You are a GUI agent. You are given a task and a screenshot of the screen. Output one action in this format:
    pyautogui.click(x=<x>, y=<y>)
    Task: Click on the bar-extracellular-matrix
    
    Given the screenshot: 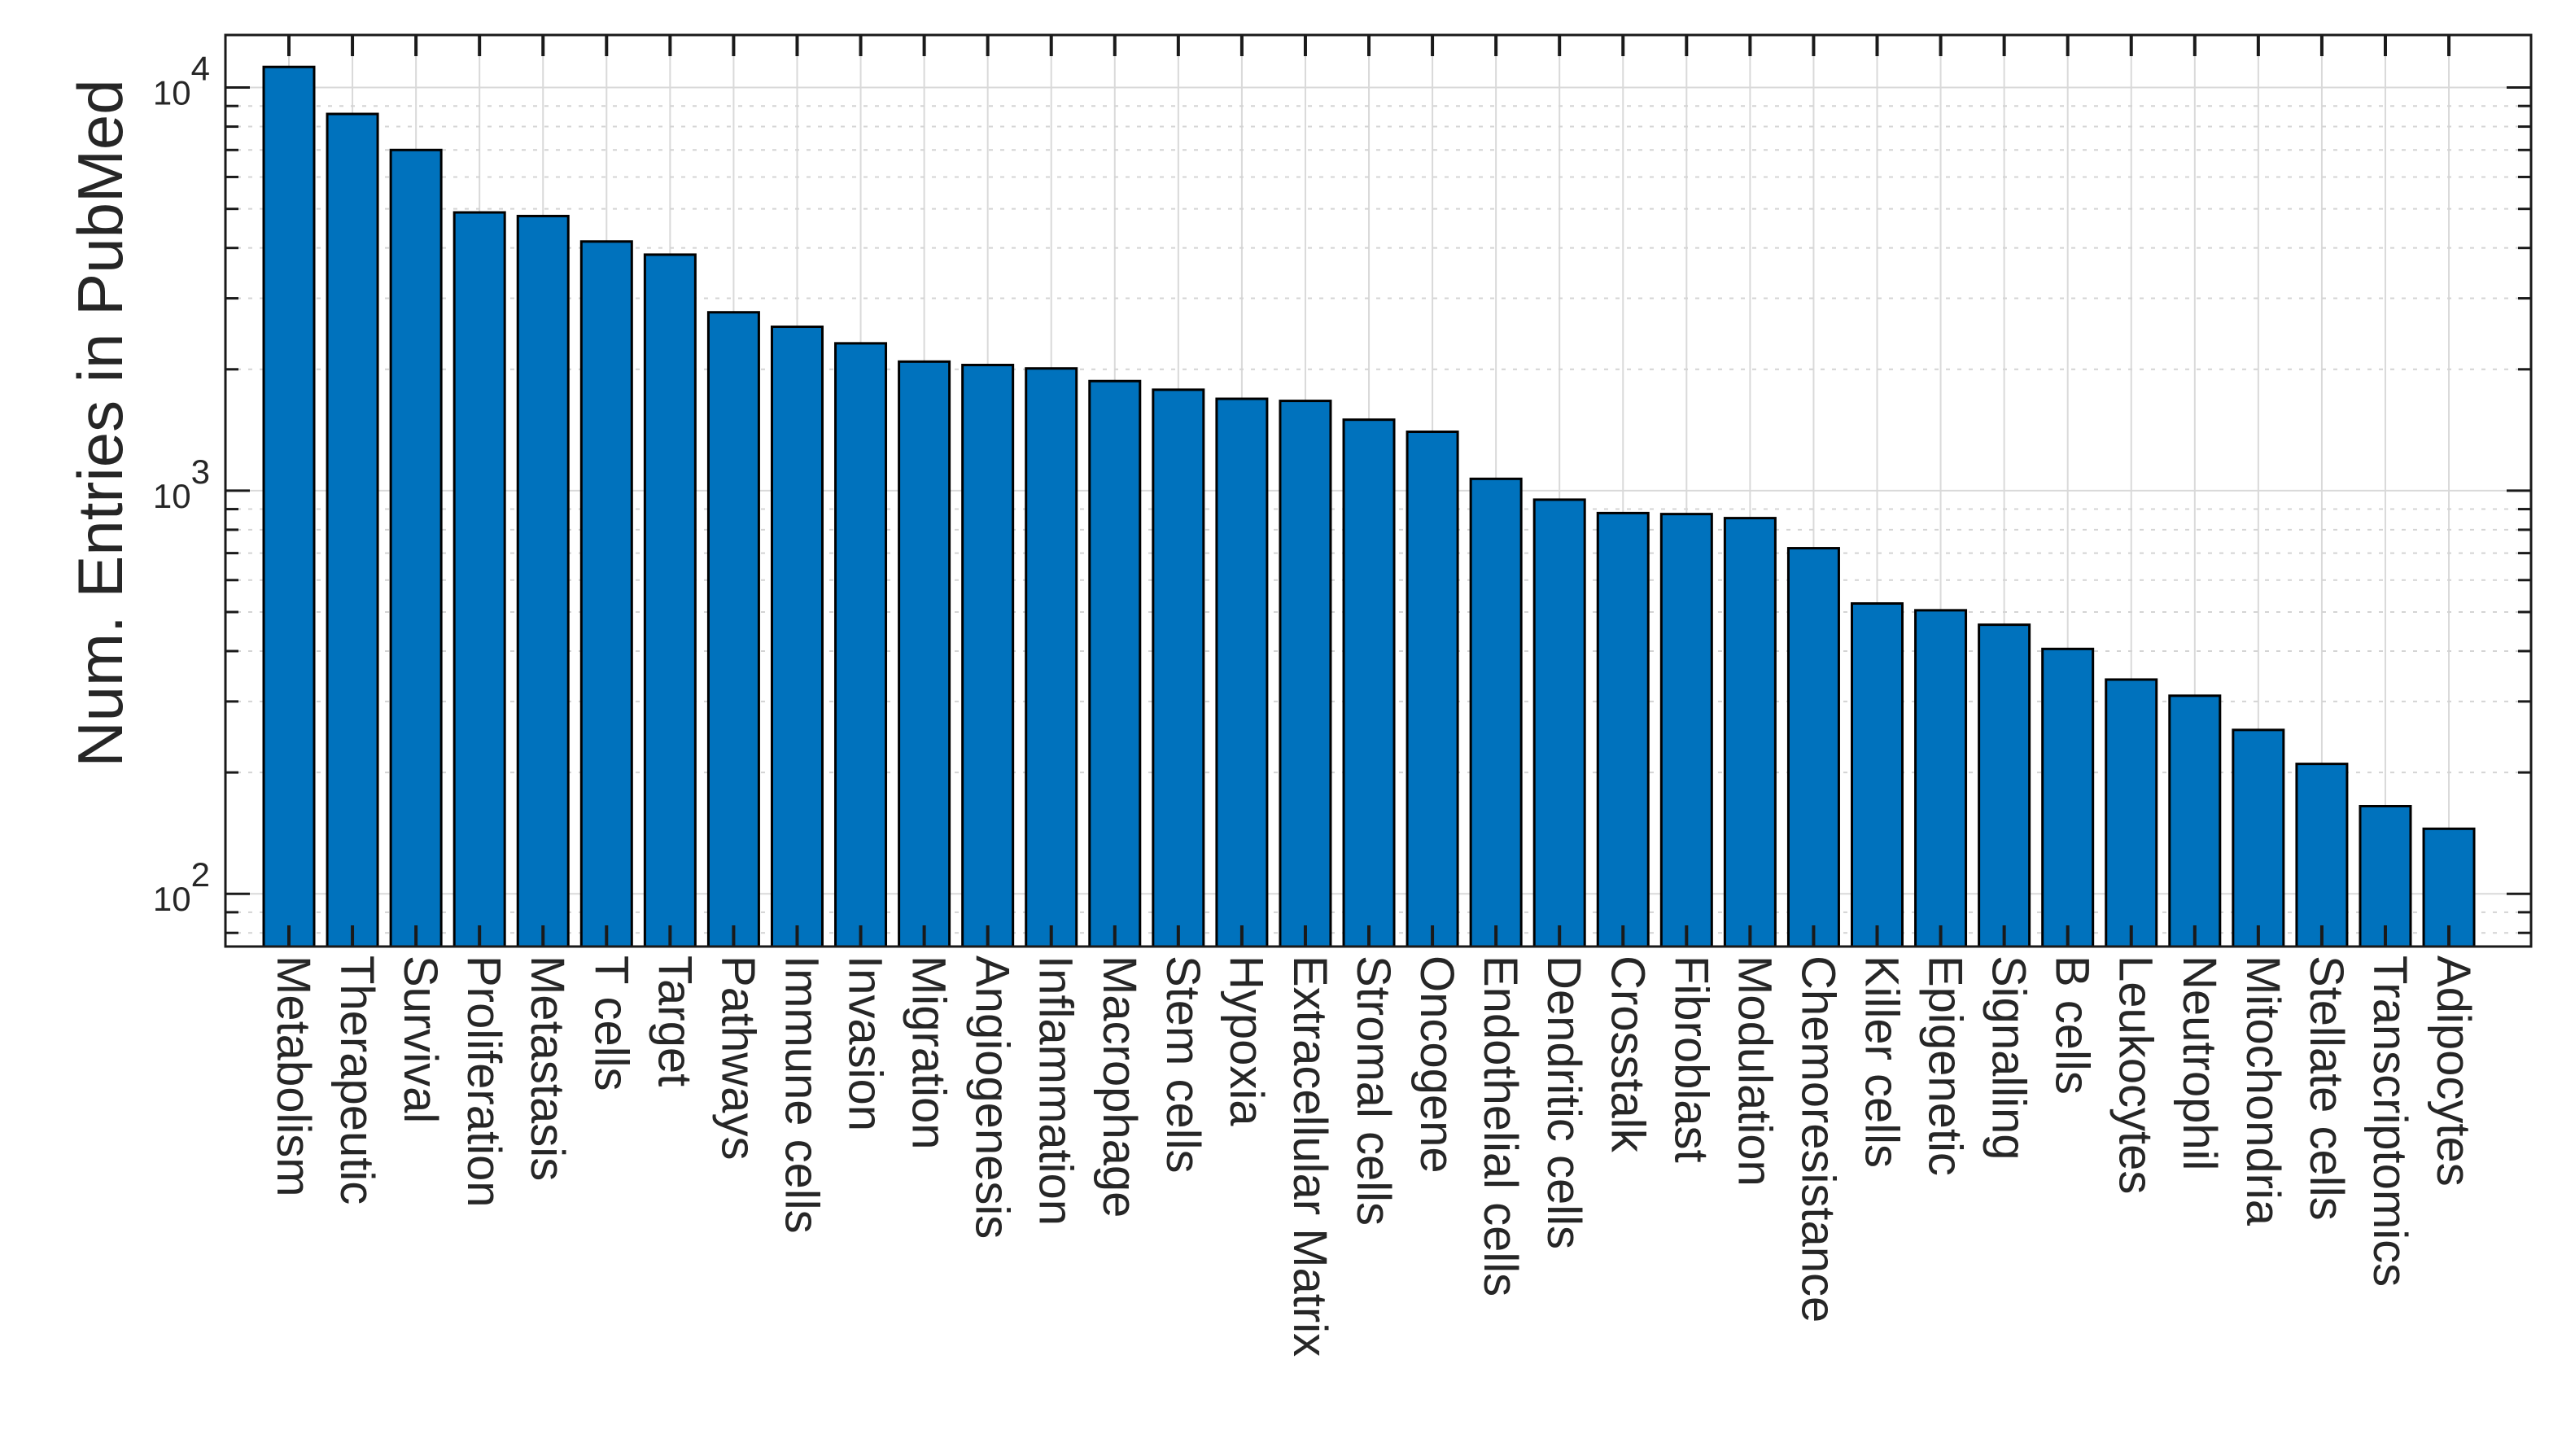 What is the action you would take?
    pyautogui.click(x=1305, y=674)
    